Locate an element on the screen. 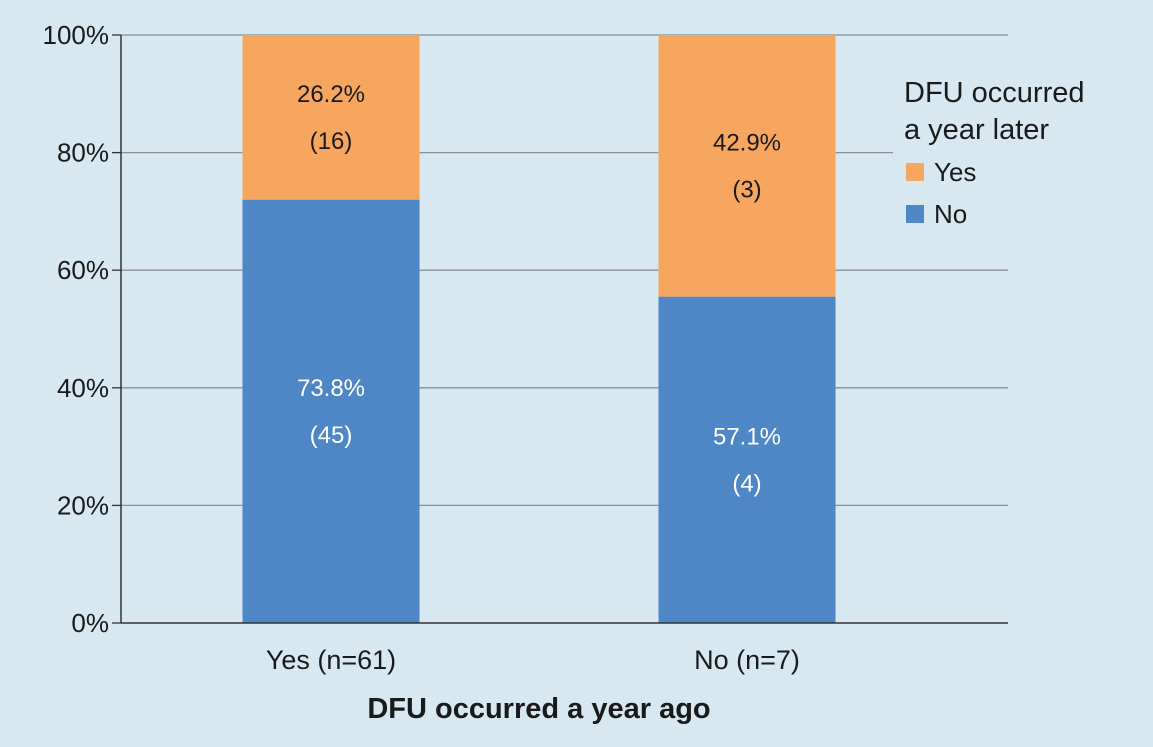 This screenshot has width=1153, height=747. x-category-label: No (n=7) is located at coordinates (747, 660).